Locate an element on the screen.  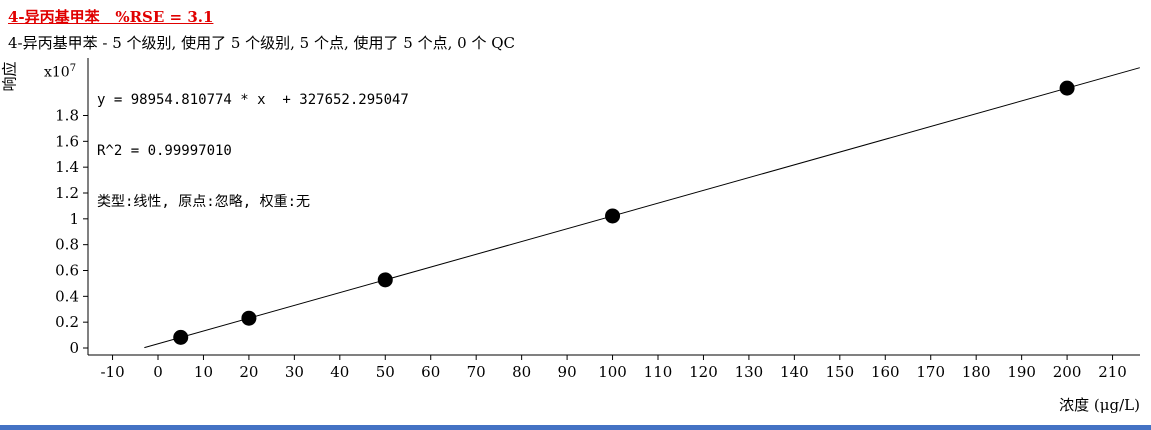
x-tick-label: 190 is located at coordinates (1021, 372).